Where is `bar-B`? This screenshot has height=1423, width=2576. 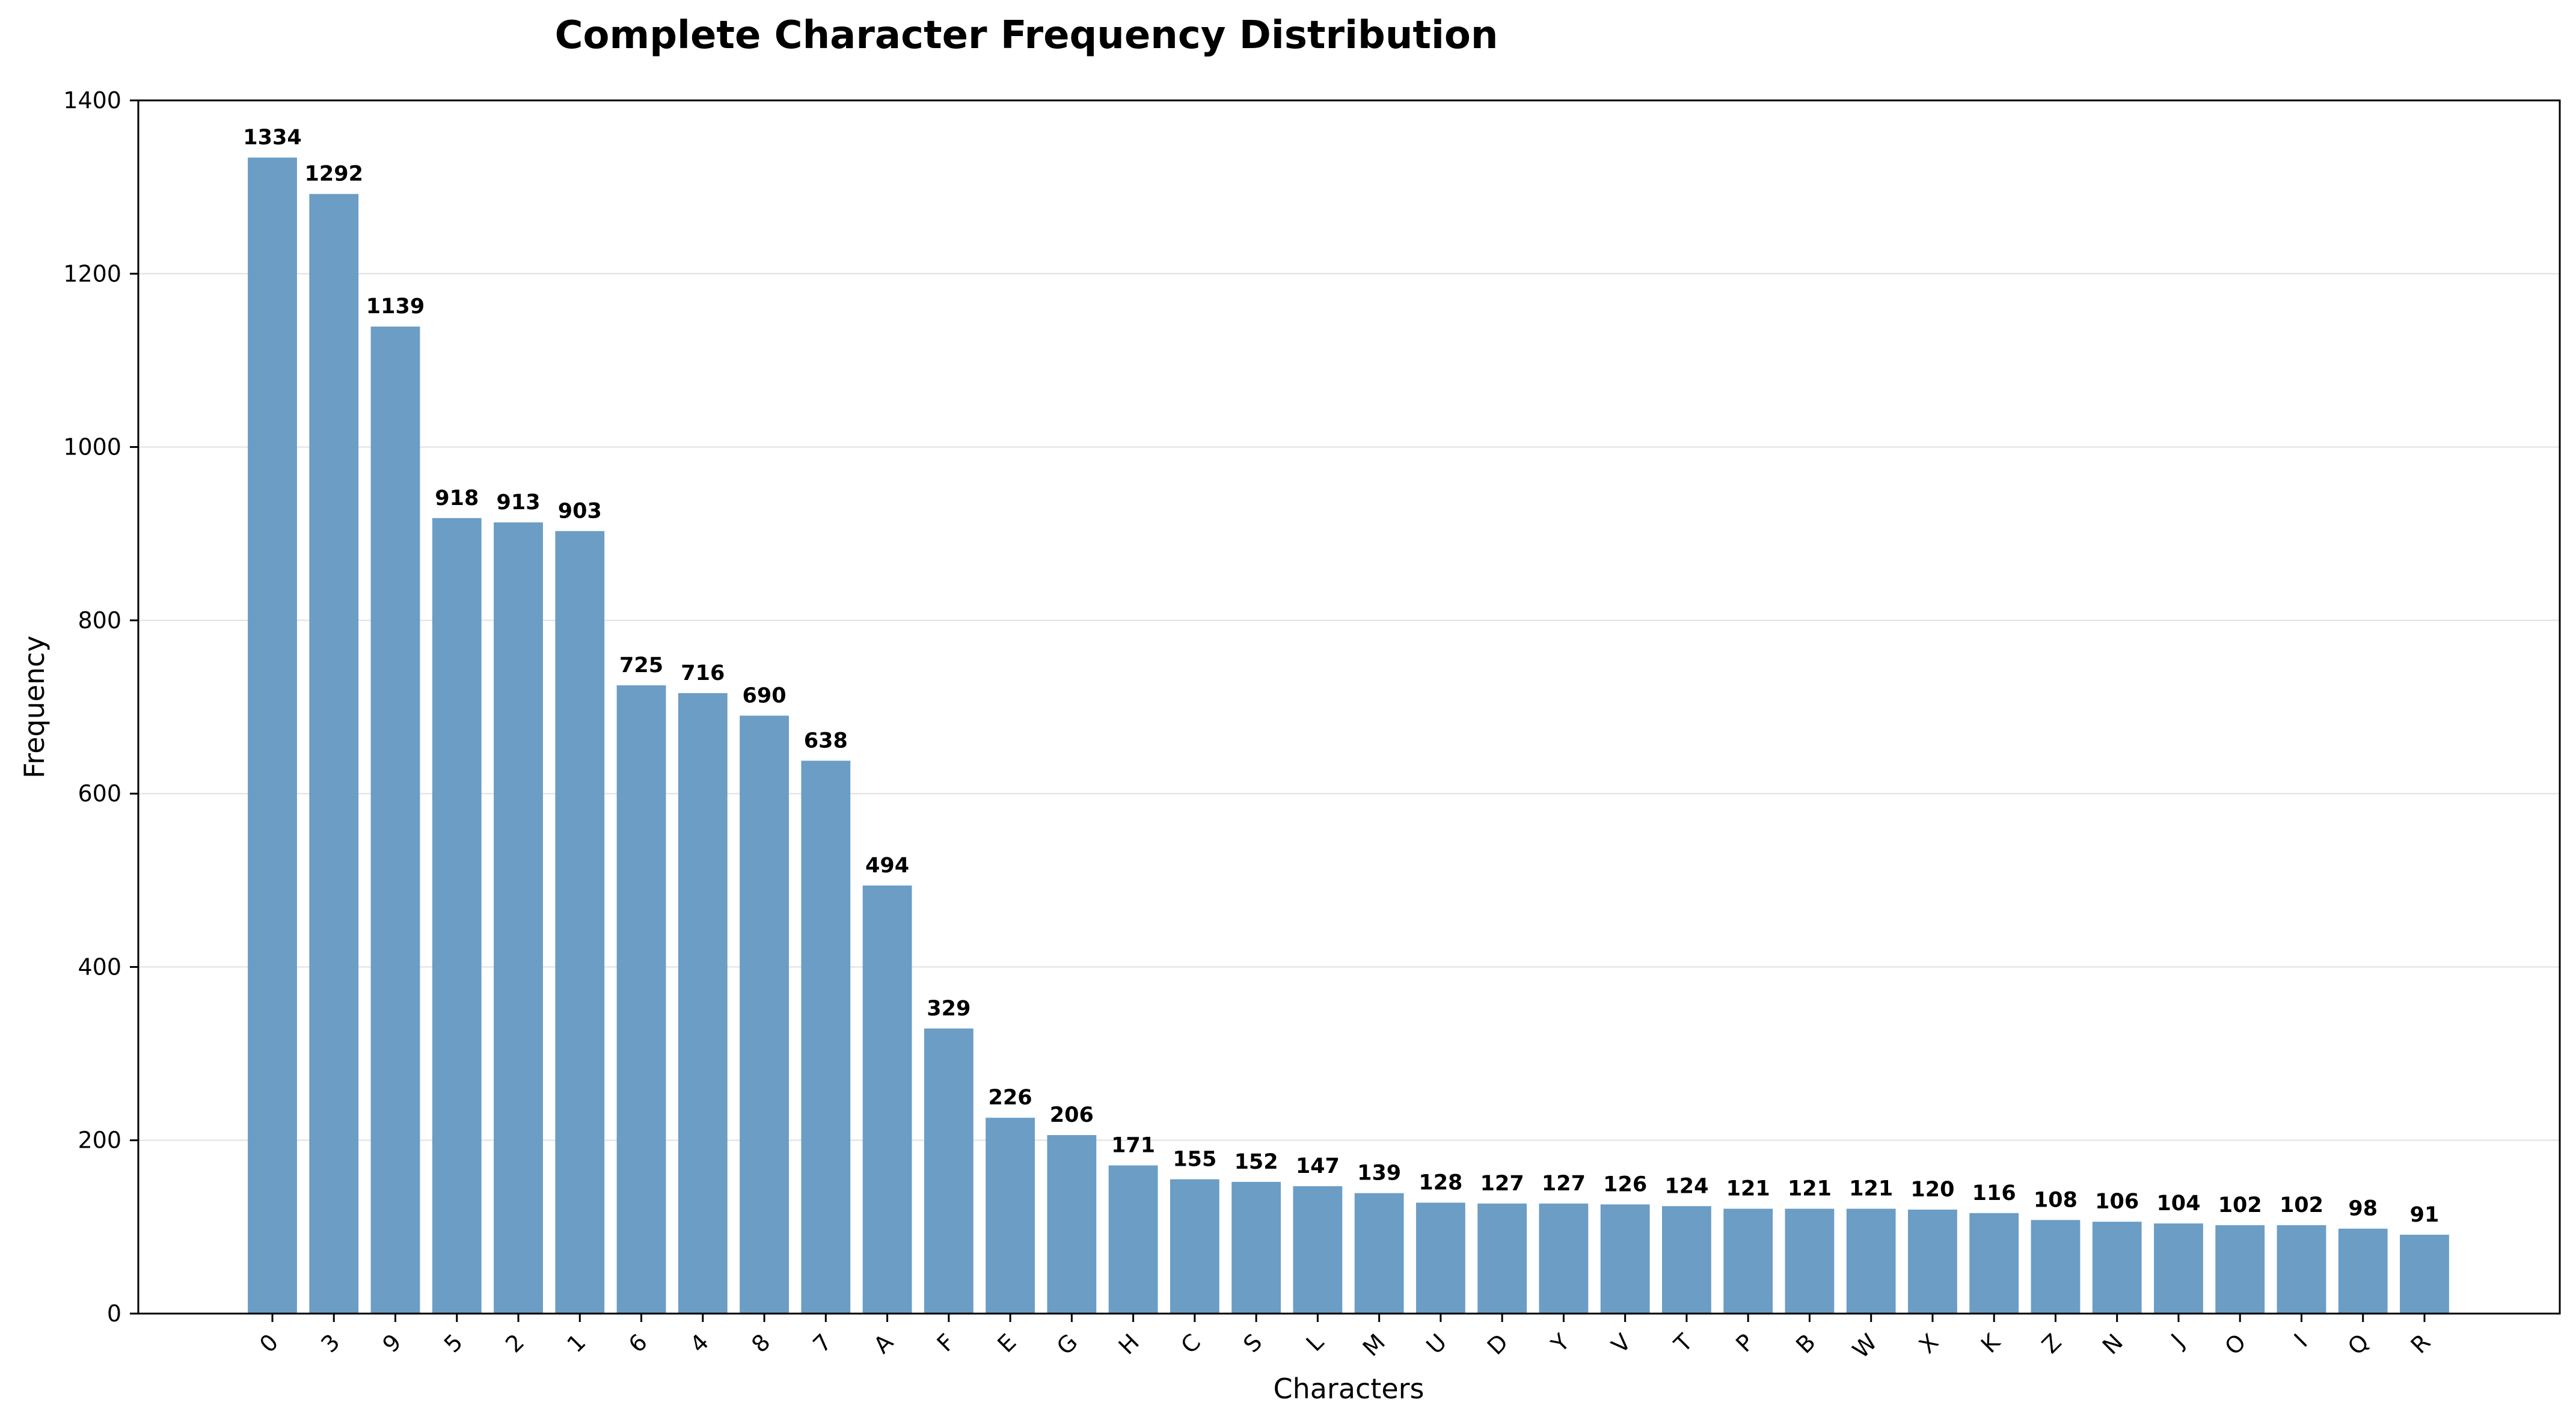 bar-B is located at coordinates (1810, 1261).